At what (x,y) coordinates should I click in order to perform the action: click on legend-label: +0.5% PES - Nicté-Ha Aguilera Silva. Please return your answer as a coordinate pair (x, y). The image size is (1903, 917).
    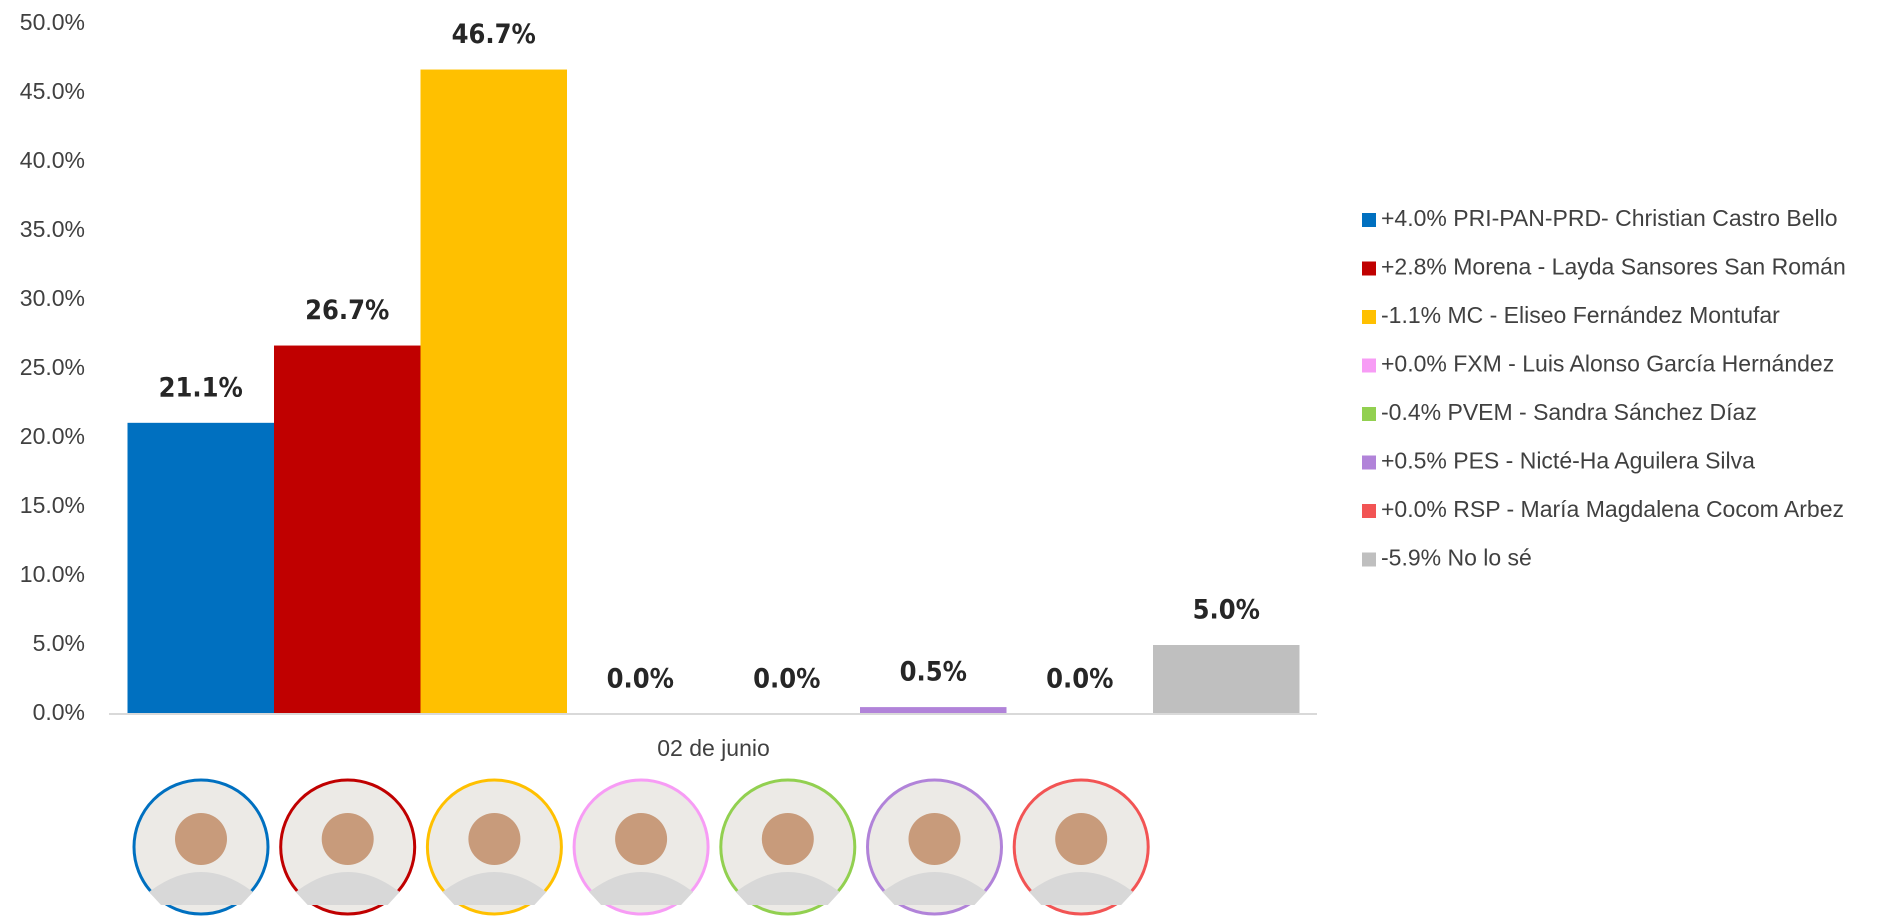
    Looking at the image, I should click on (1568, 461).